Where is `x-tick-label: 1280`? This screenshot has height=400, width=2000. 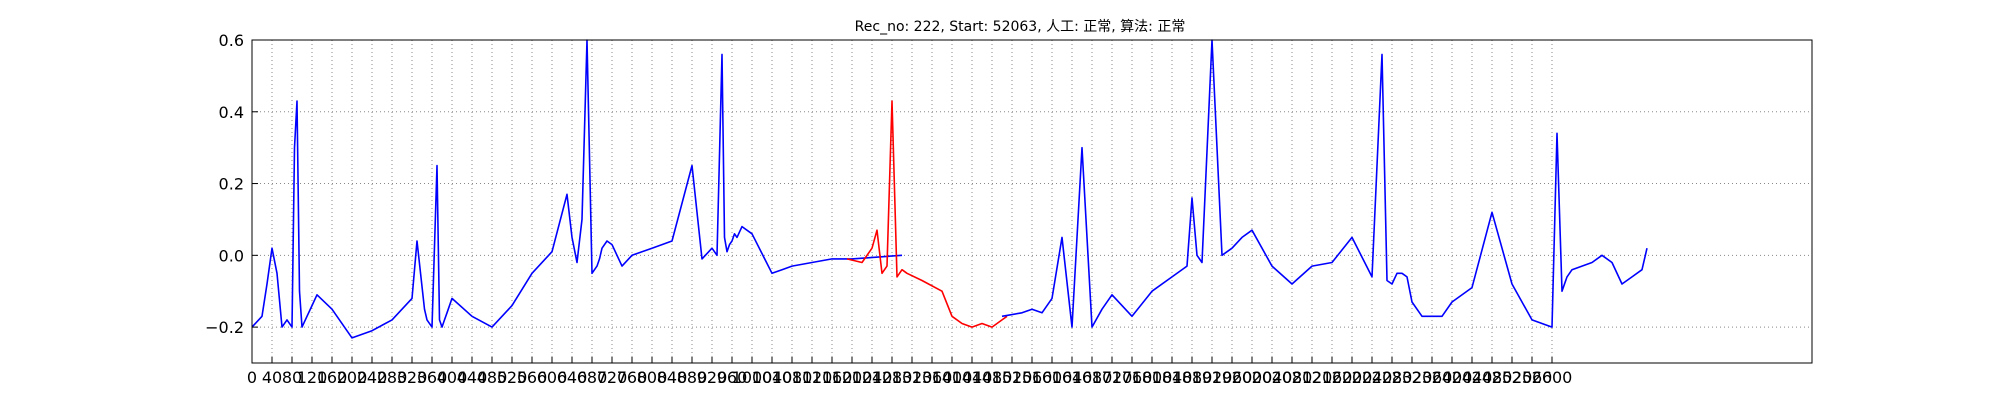 x-tick-label: 1280 is located at coordinates (892, 377).